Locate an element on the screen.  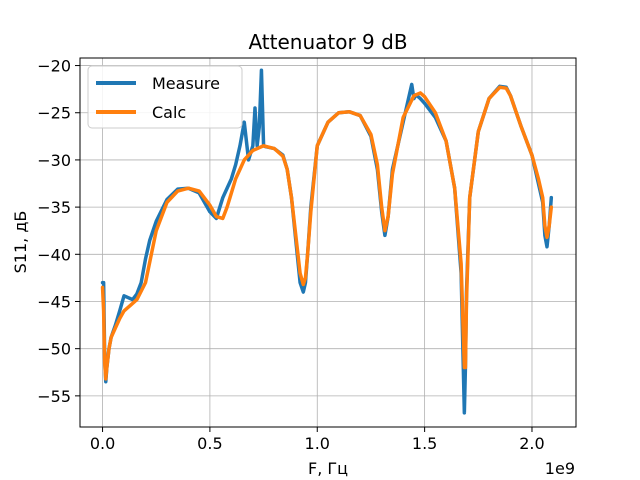
x-tick-label: 0.0 is located at coordinates (102, 443).